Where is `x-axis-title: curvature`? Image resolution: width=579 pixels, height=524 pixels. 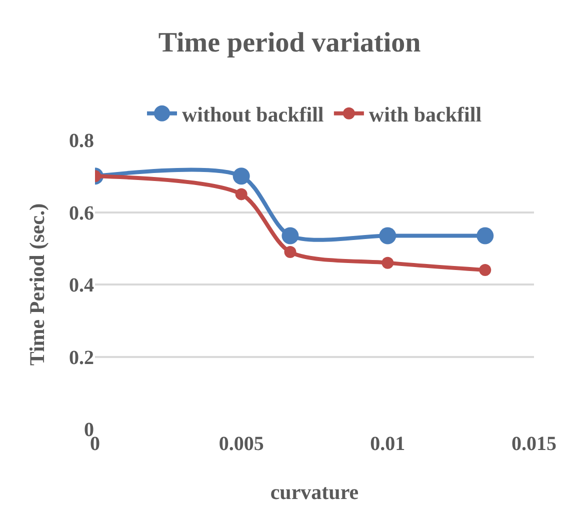 x-axis-title: curvature is located at coordinates (314, 492).